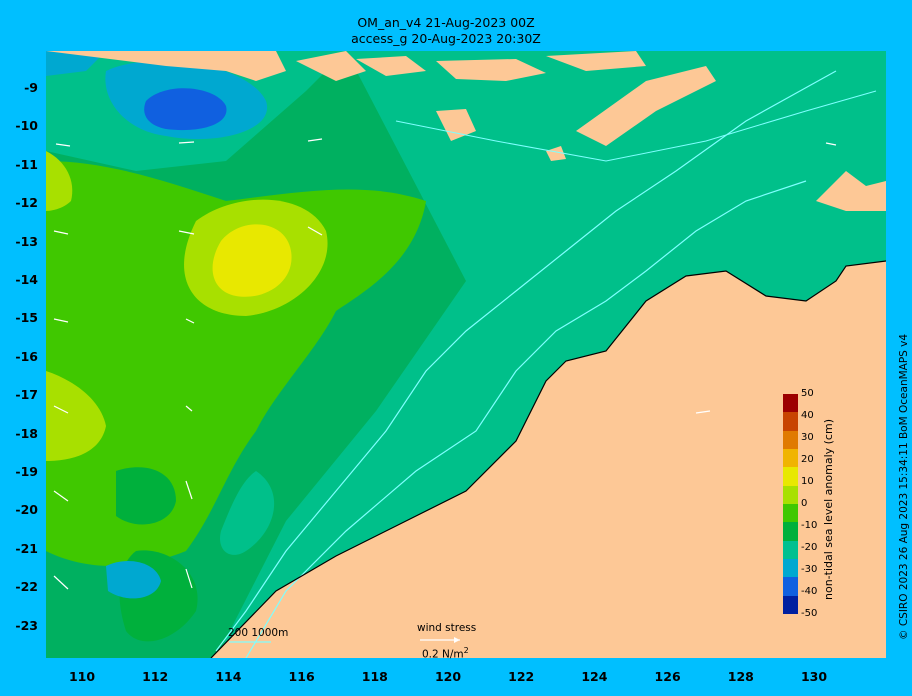 Image resolution: width=912 pixels, height=696 pixels. What do you see at coordinates (457, 640) in the screenshot?
I see `wind-legend-arrowhead` at bounding box center [457, 640].